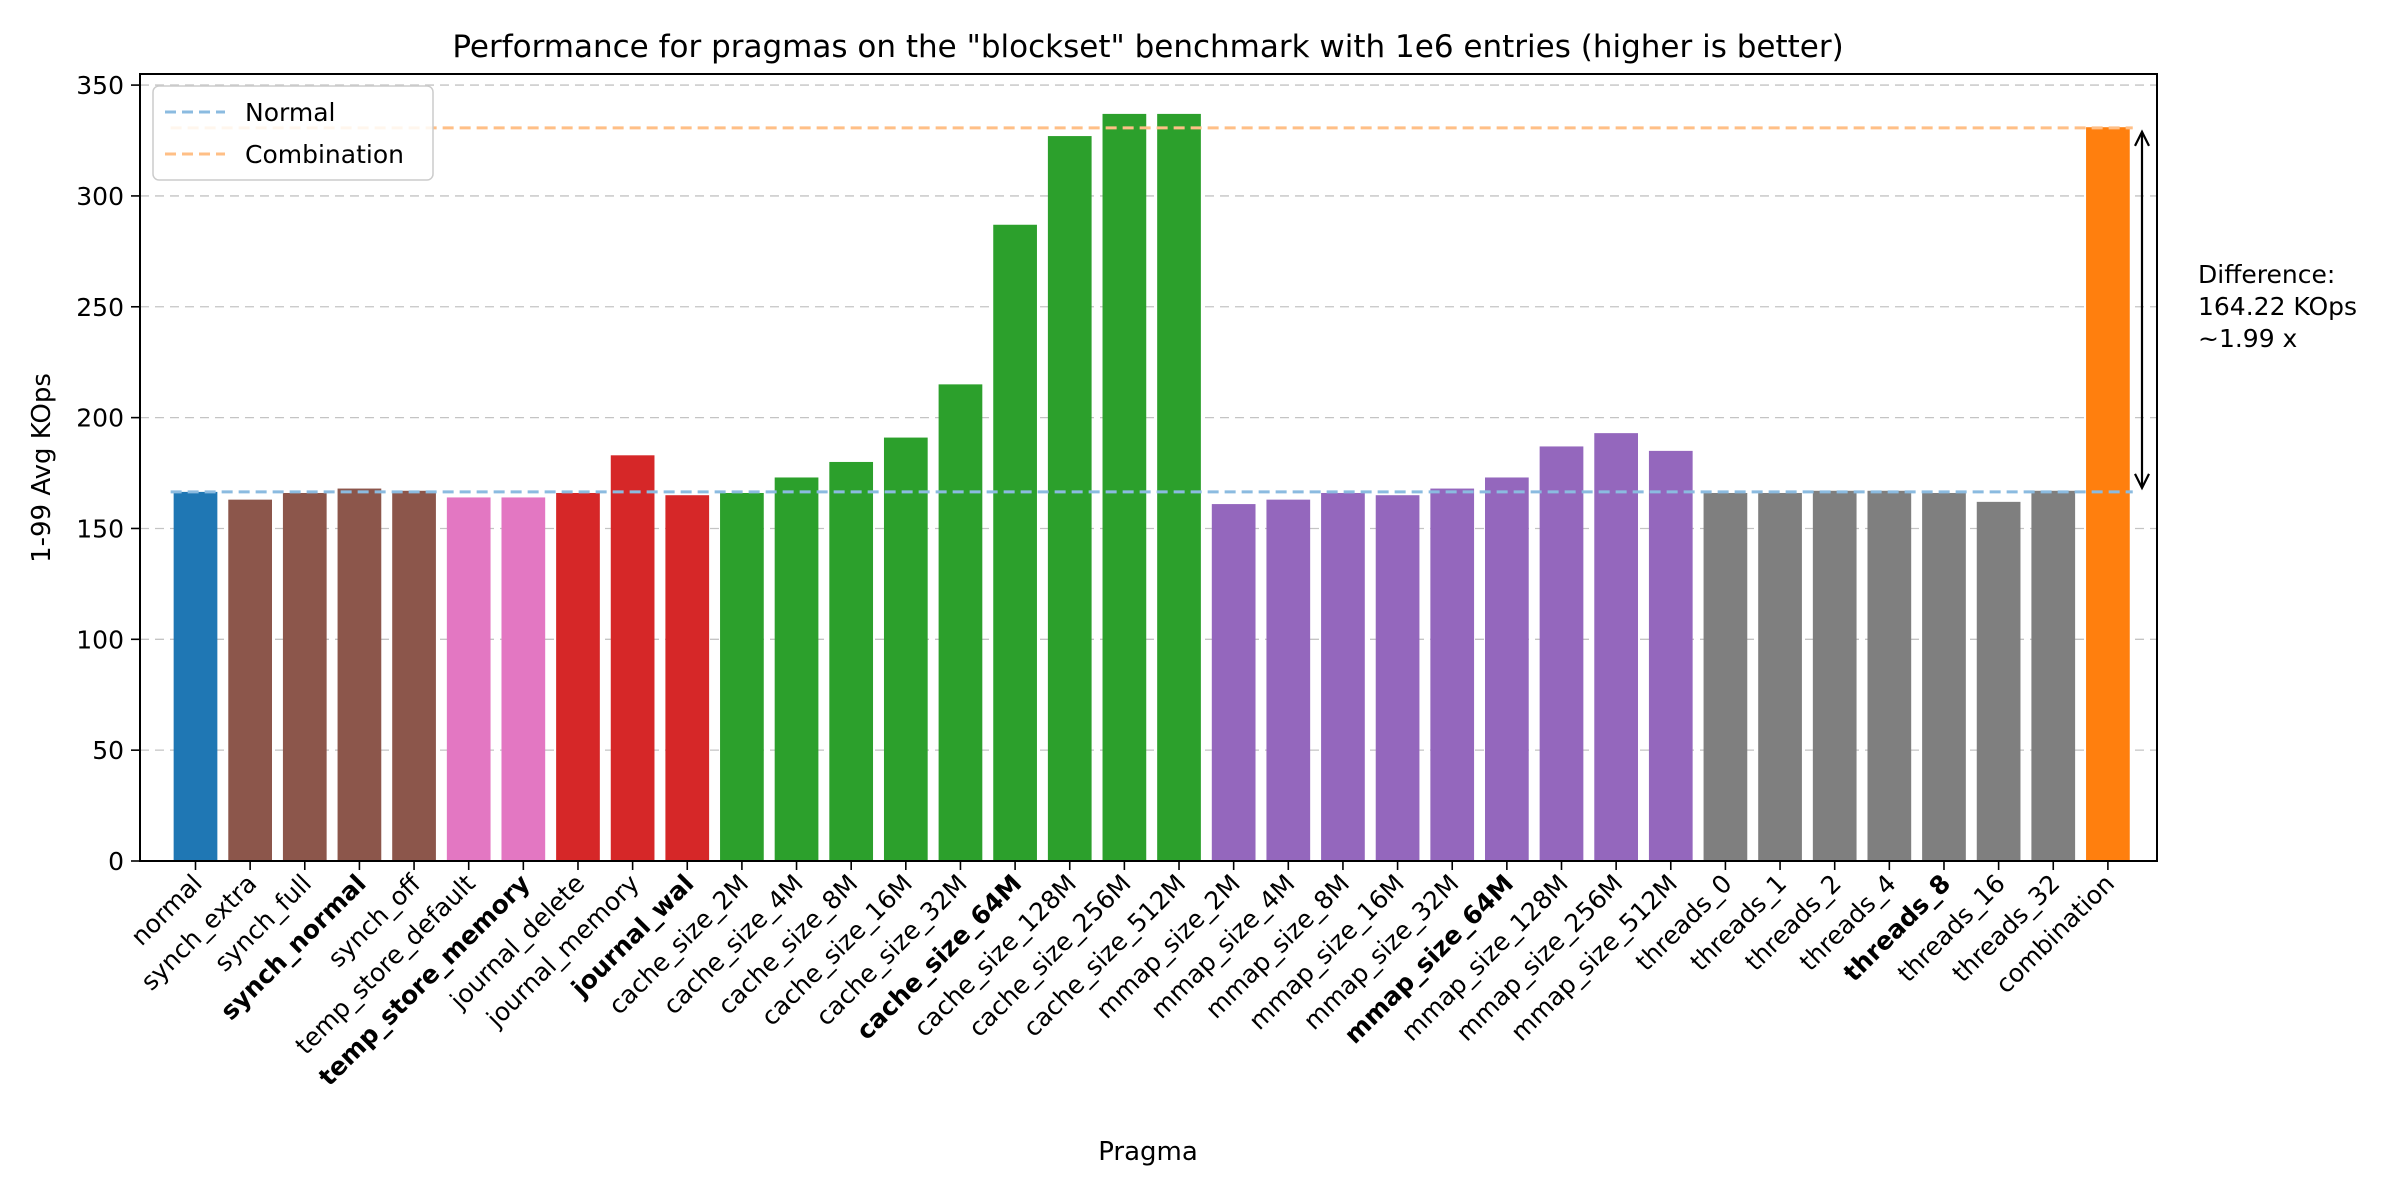  I want to click on x-axis-title: Pragma, so click(1148, 1152).